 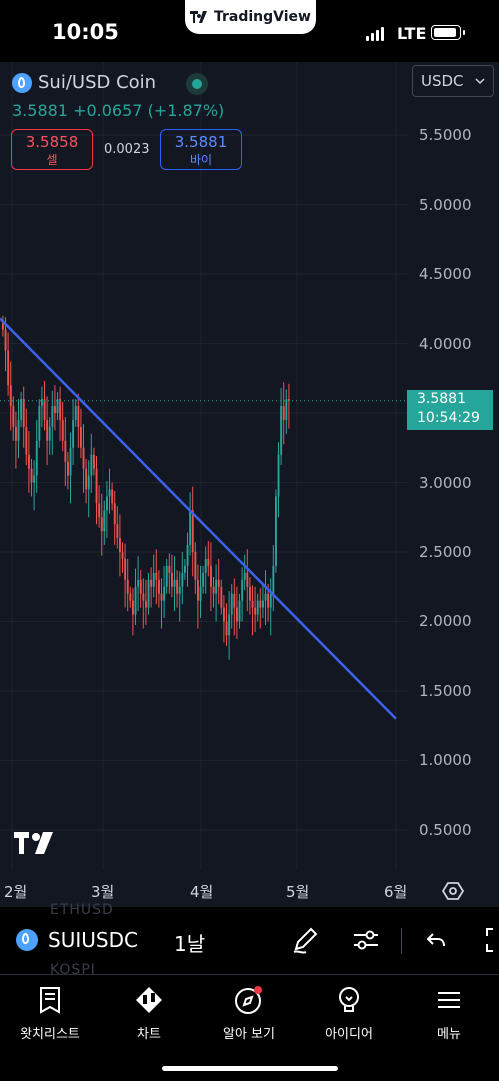 What do you see at coordinates (449, 1013) in the screenshot?
I see `tab-menu: 메뉴` at bounding box center [449, 1013].